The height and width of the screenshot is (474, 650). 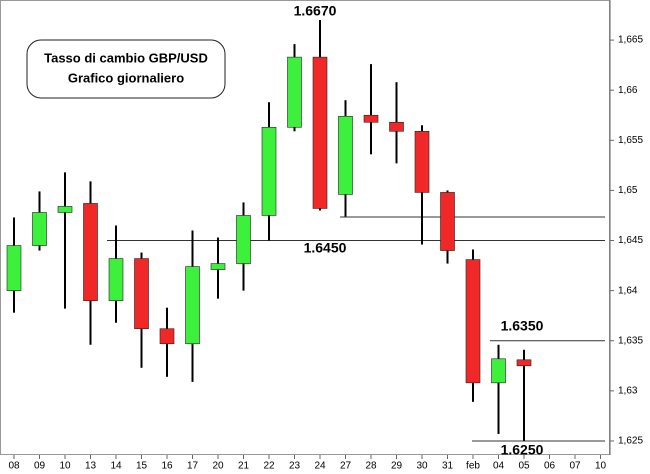 I want to click on x-tick-label: 07, so click(x=575, y=466).